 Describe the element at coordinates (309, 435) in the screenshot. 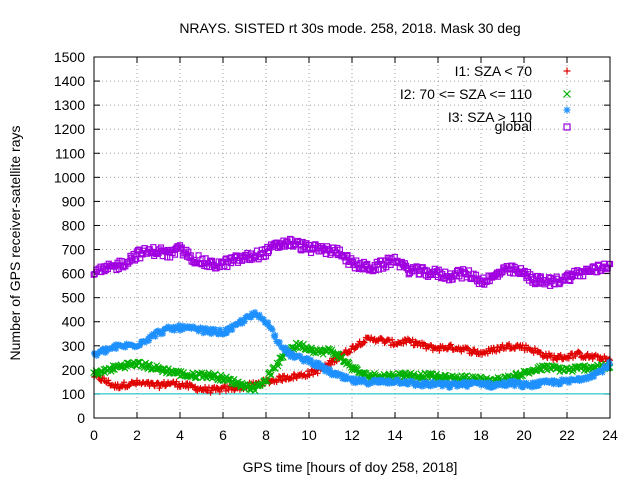

I see `x-tick-label: 10` at that location.